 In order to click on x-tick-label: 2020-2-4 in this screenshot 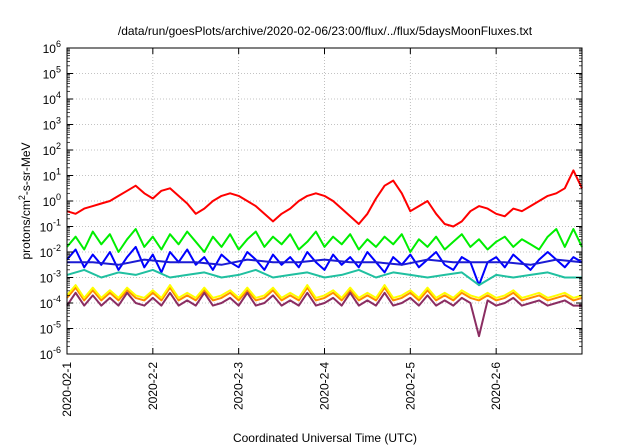, I will do `click(325, 386)`.